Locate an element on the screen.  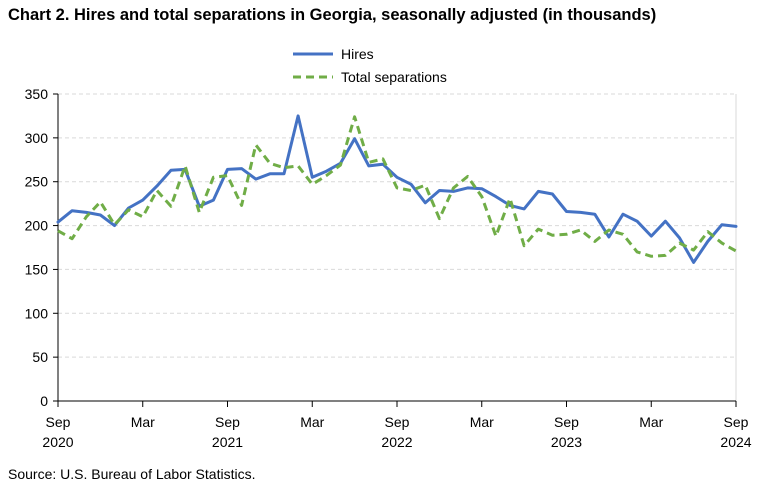
y-tick-label: 150 is located at coordinates (37, 269).